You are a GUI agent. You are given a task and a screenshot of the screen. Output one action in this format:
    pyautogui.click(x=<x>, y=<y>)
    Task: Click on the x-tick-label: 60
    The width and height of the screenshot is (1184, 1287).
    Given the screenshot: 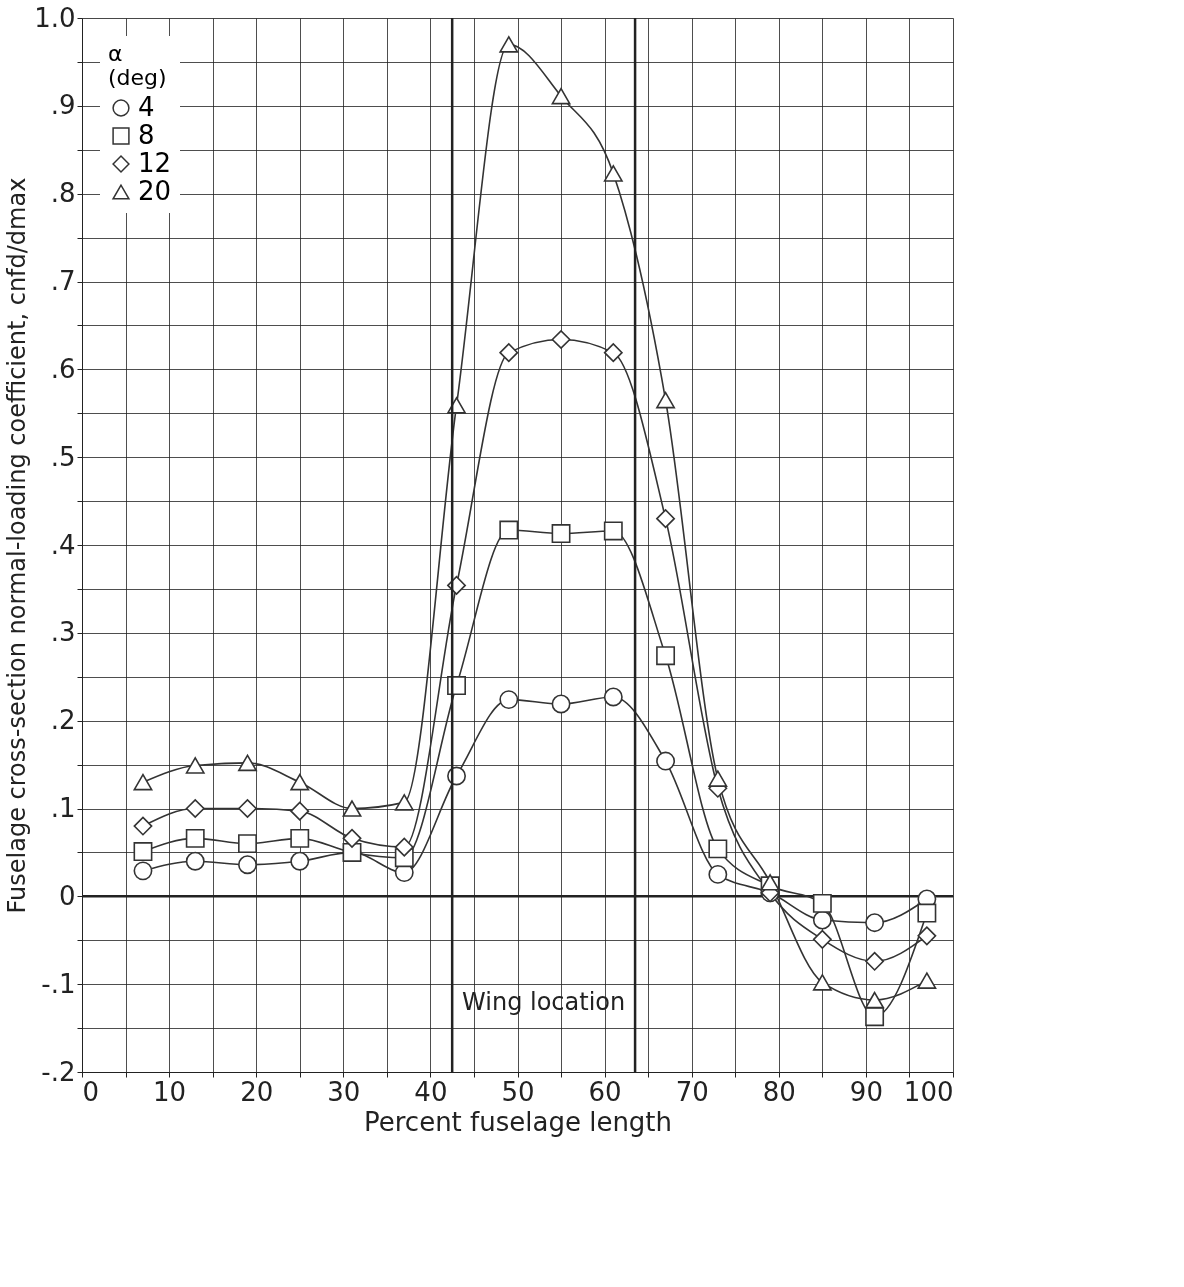 What is the action you would take?
    pyautogui.click(x=605, y=1091)
    